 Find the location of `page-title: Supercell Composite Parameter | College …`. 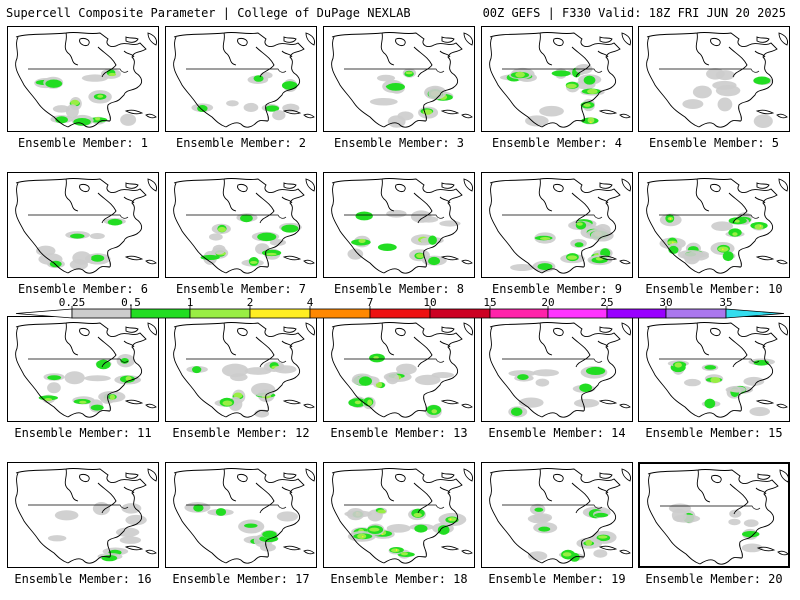

page-title: Supercell Composite Parameter | College … is located at coordinates (208, 13).